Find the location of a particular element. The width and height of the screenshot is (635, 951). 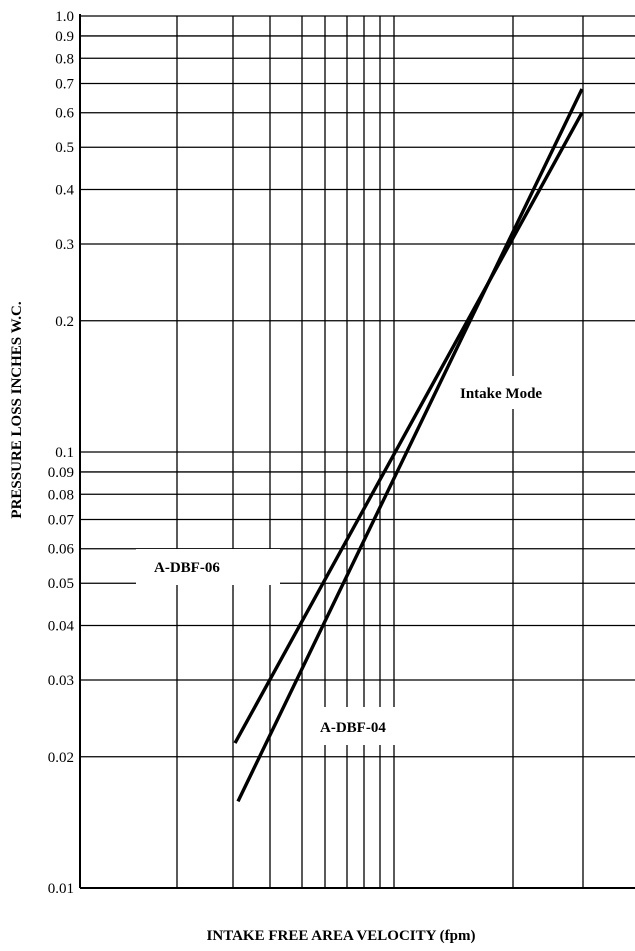

y-tick-label: 0.01 is located at coordinates (61, 889).